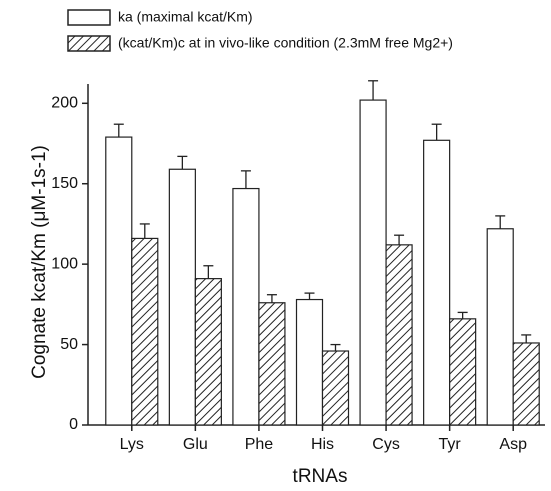  What do you see at coordinates (132, 444) in the screenshot?
I see `x-tick-label: Lys` at bounding box center [132, 444].